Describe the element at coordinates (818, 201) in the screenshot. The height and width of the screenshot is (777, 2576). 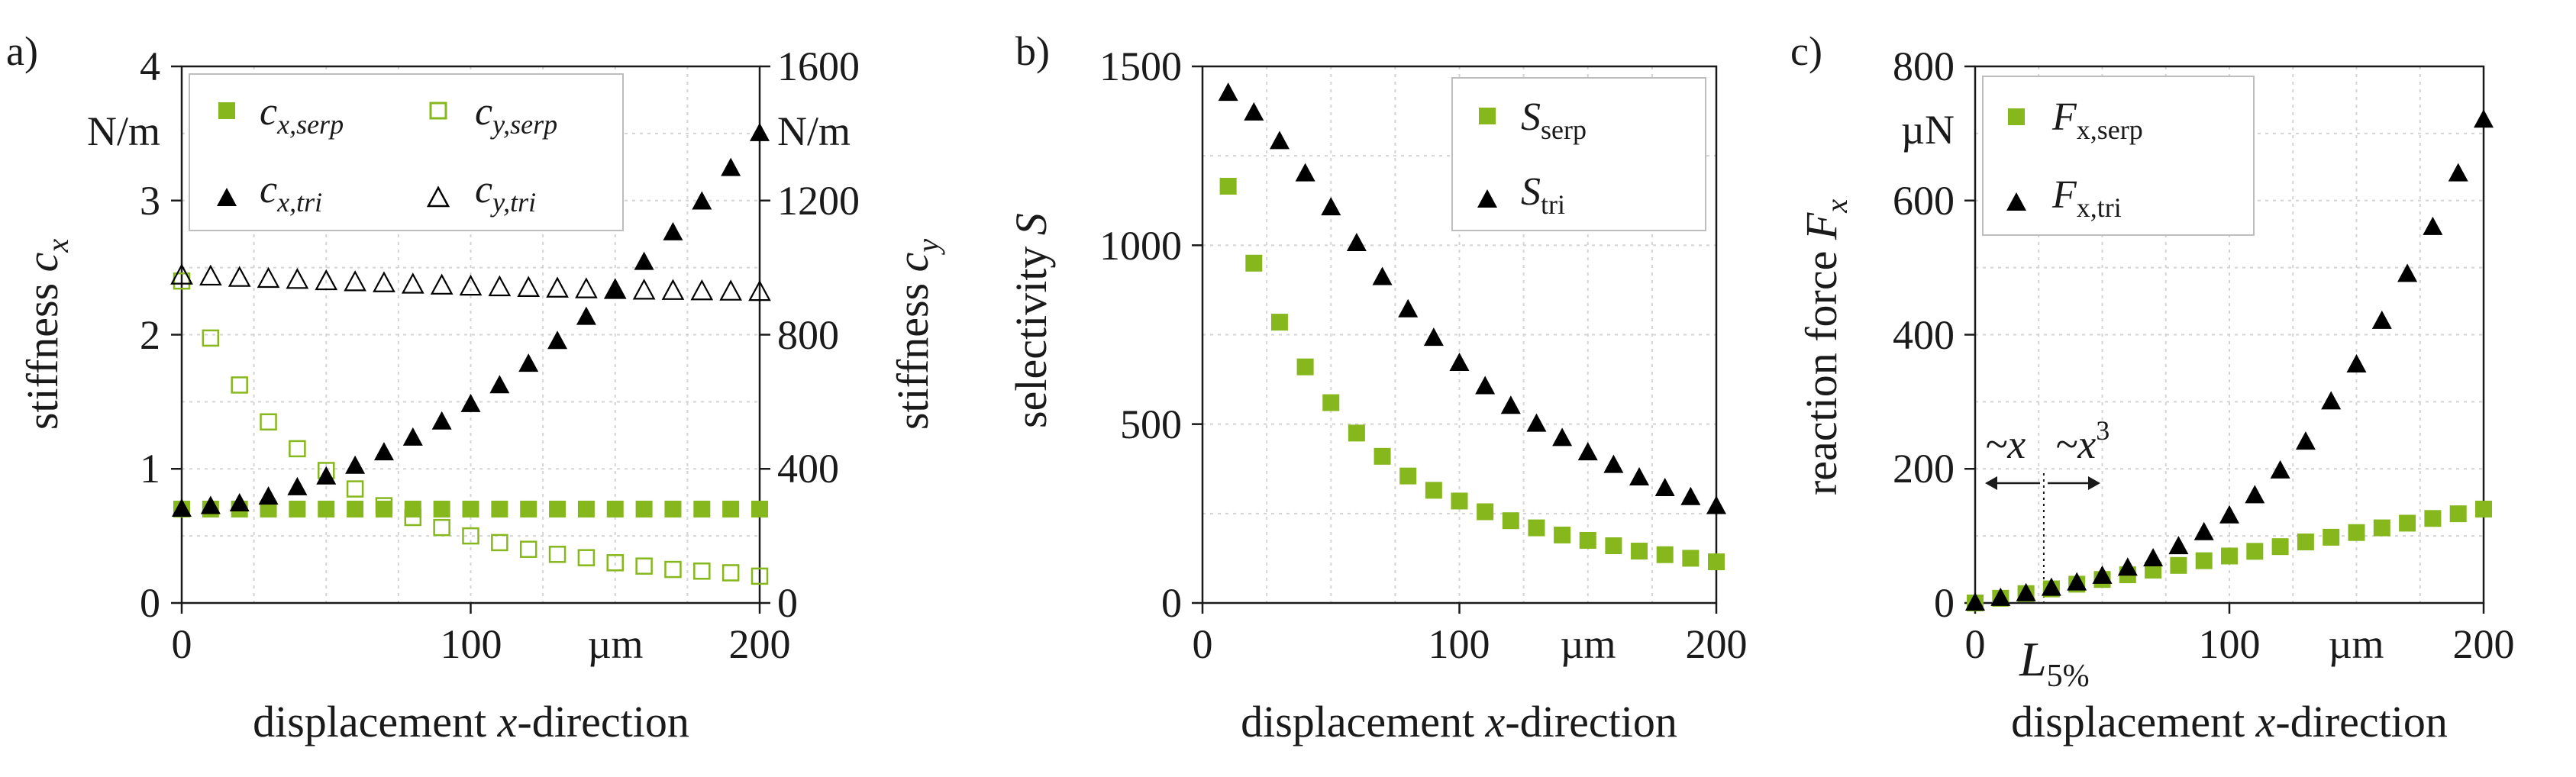
I see `panel-a-right-tick-3: 1200` at that location.